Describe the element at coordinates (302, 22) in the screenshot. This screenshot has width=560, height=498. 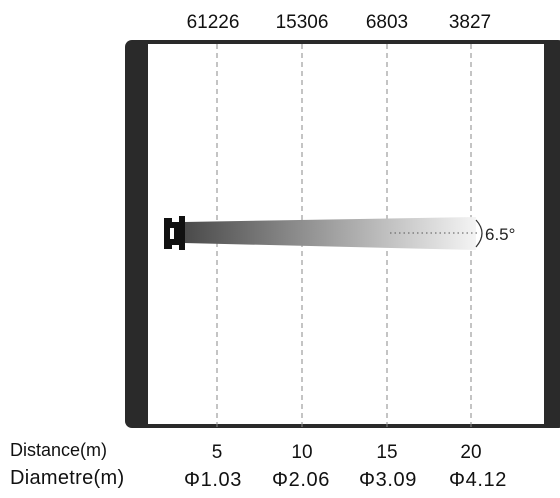
I see `illuminance-10m: 15306` at that location.